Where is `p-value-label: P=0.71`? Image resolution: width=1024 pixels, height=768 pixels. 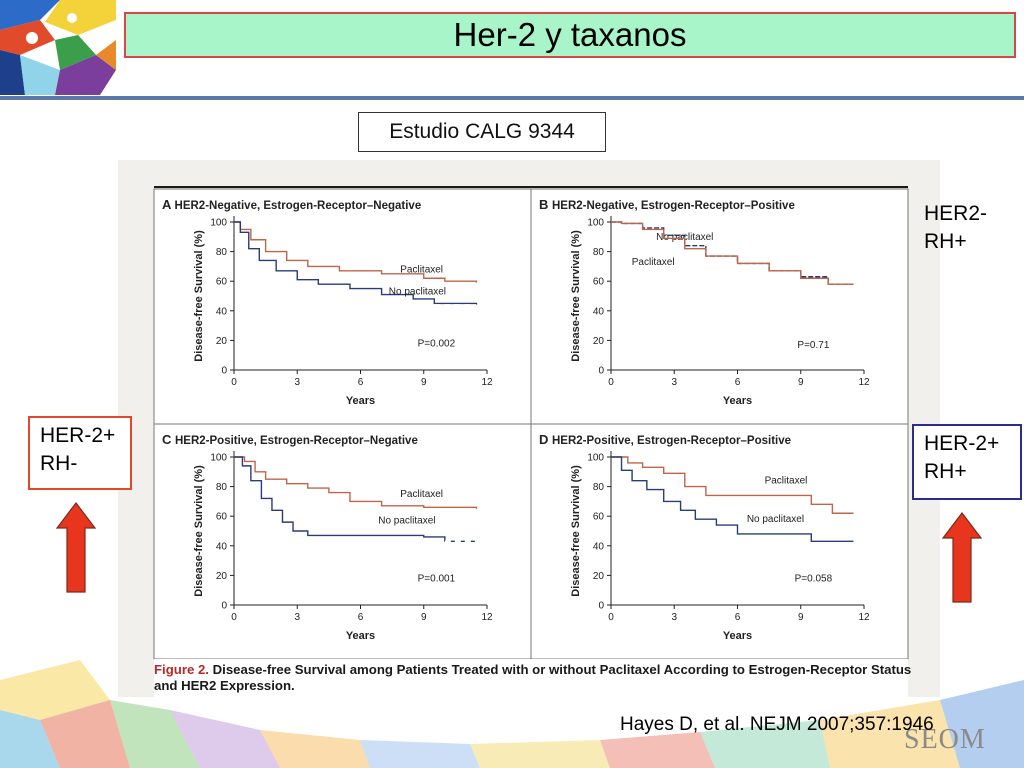
p-value-label: P=0.71 is located at coordinates (813, 345).